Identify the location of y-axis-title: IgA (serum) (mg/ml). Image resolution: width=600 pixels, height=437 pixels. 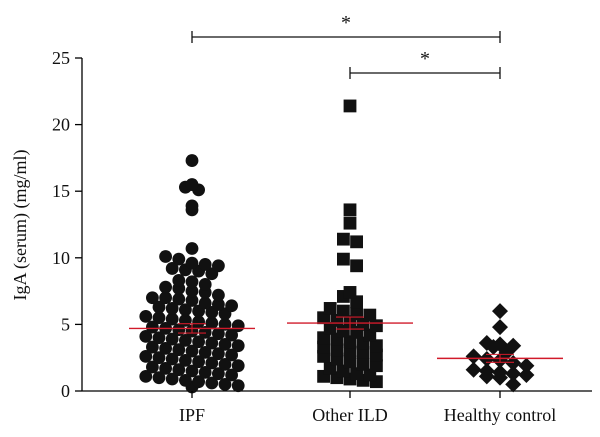
(20, 225).